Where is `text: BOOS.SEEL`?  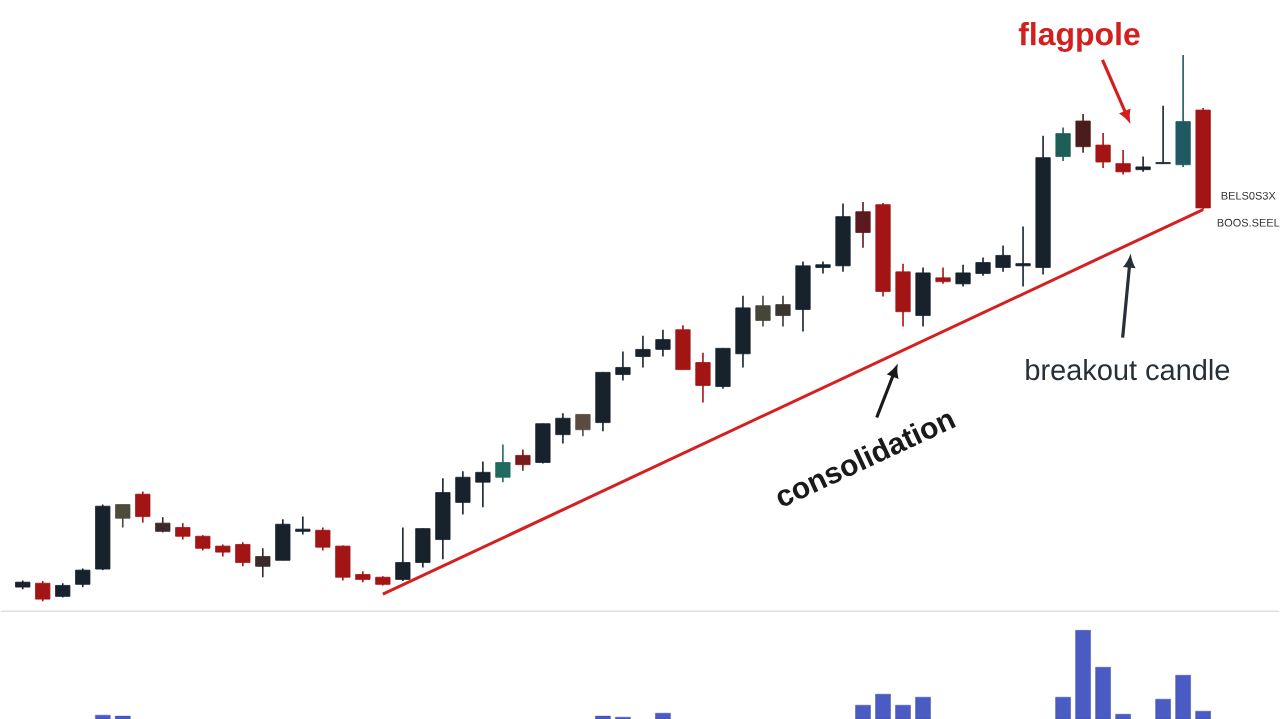 text: BOOS.SEEL is located at coordinates (1248, 222).